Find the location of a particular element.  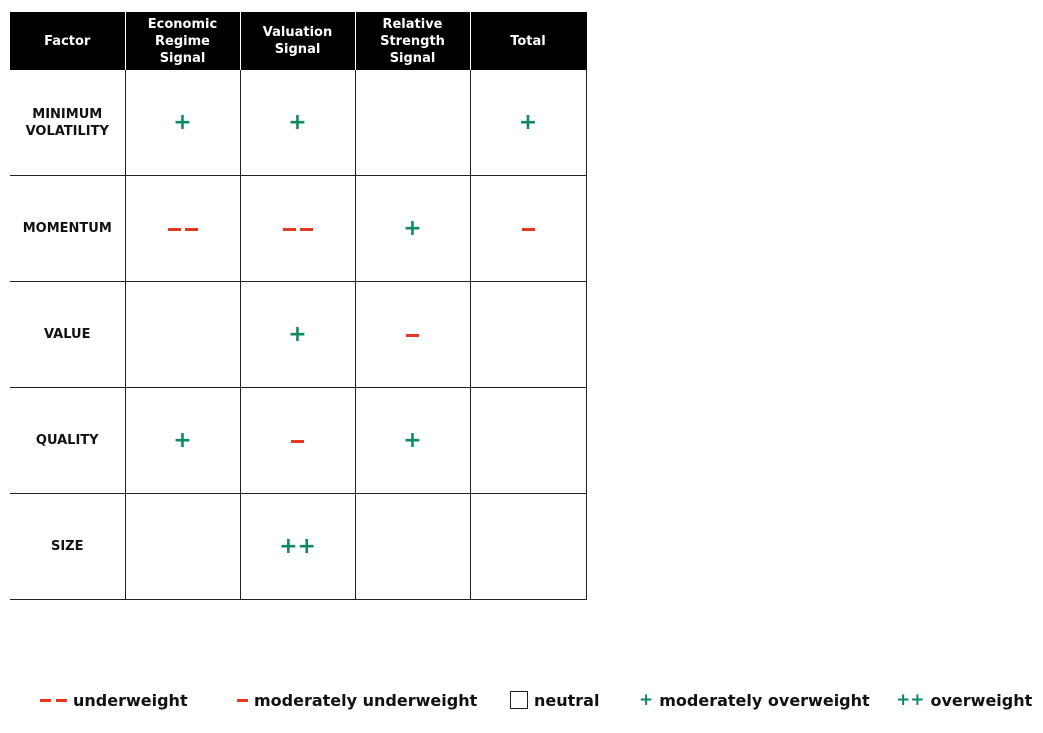

table-row: QUALITY + + is located at coordinates (298, 440).